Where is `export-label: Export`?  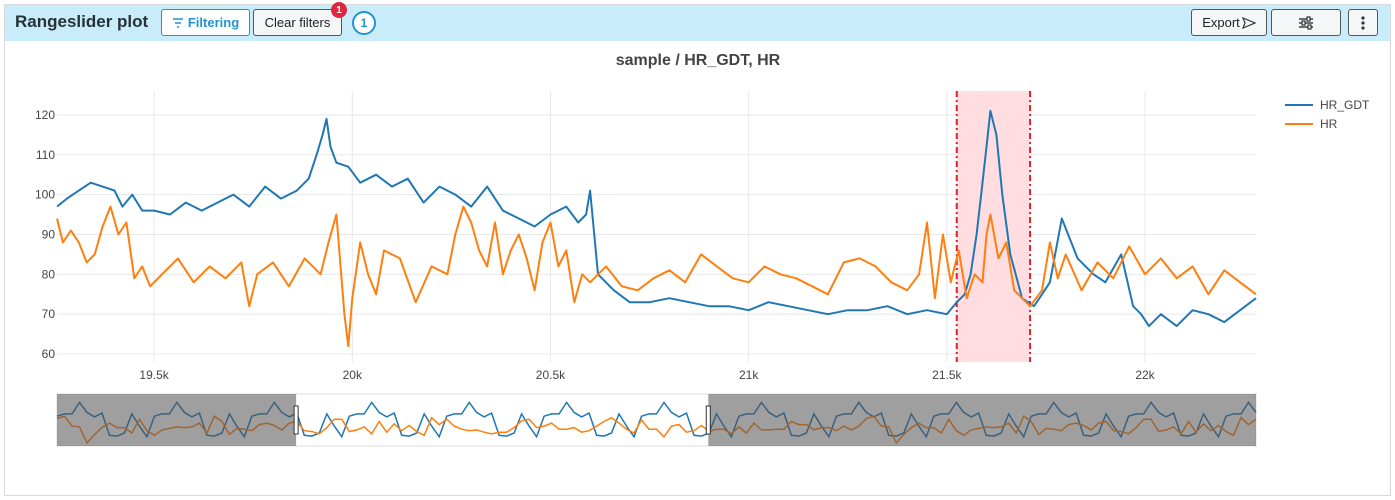 export-label: Export is located at coordinates (1221, 22).